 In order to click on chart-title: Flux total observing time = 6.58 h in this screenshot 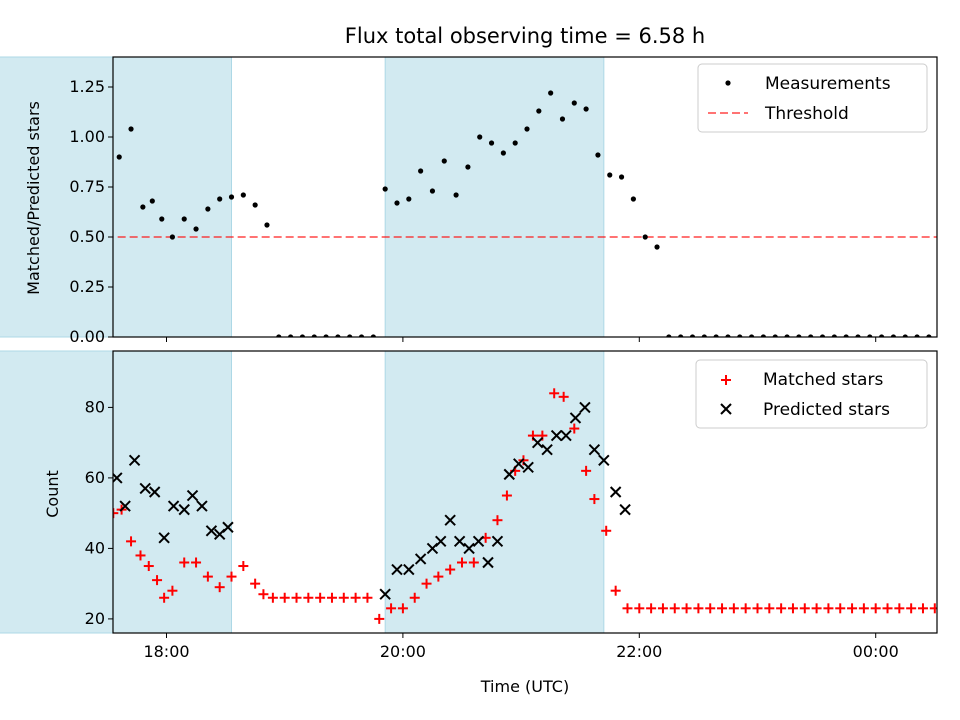, I will do `click(525, 36)`.